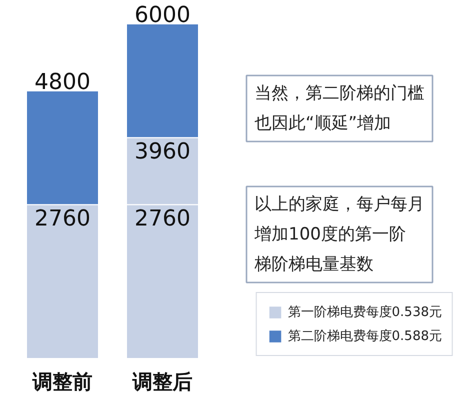 The image size is (455, 400). What do you see at coordinates (162, 15) in the screenshot?
I see `total-label: 6000` at bounding box center [162, 15].